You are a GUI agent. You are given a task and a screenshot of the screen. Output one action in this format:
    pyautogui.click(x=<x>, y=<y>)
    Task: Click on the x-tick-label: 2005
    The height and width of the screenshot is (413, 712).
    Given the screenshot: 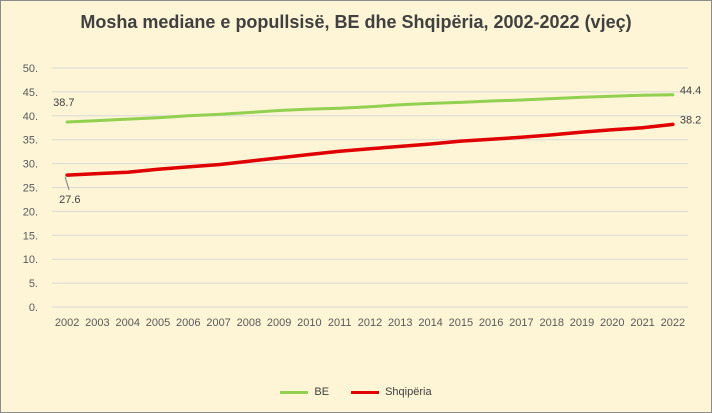 What is the action you would take?
    pyautogui.click(x=158, y=323)
    